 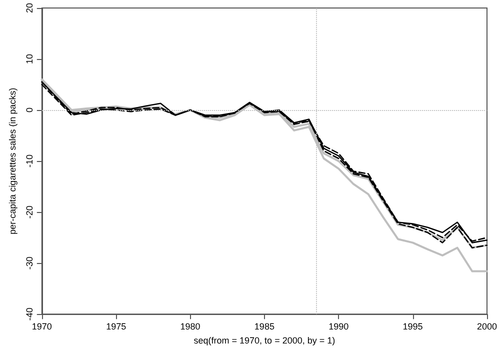 I want to click on y-tick-label: -20, so click(x=29, y=212).